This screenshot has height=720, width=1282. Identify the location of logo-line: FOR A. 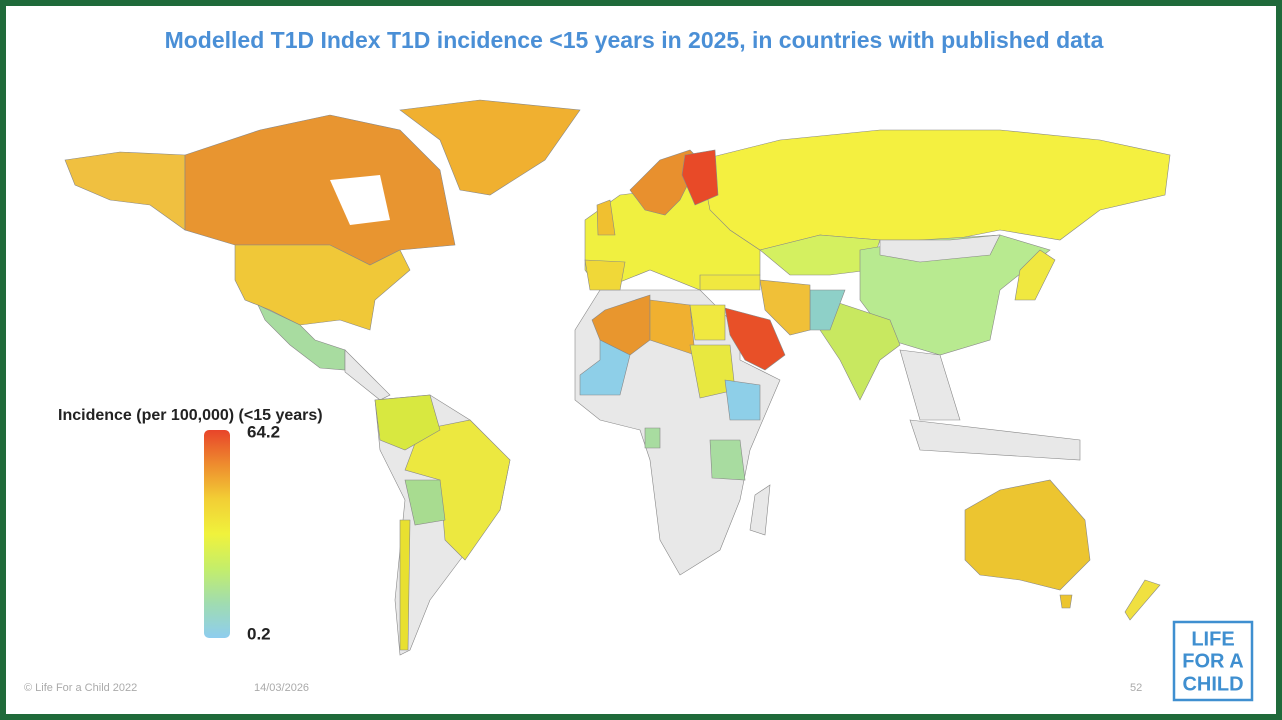
(1212, 661).